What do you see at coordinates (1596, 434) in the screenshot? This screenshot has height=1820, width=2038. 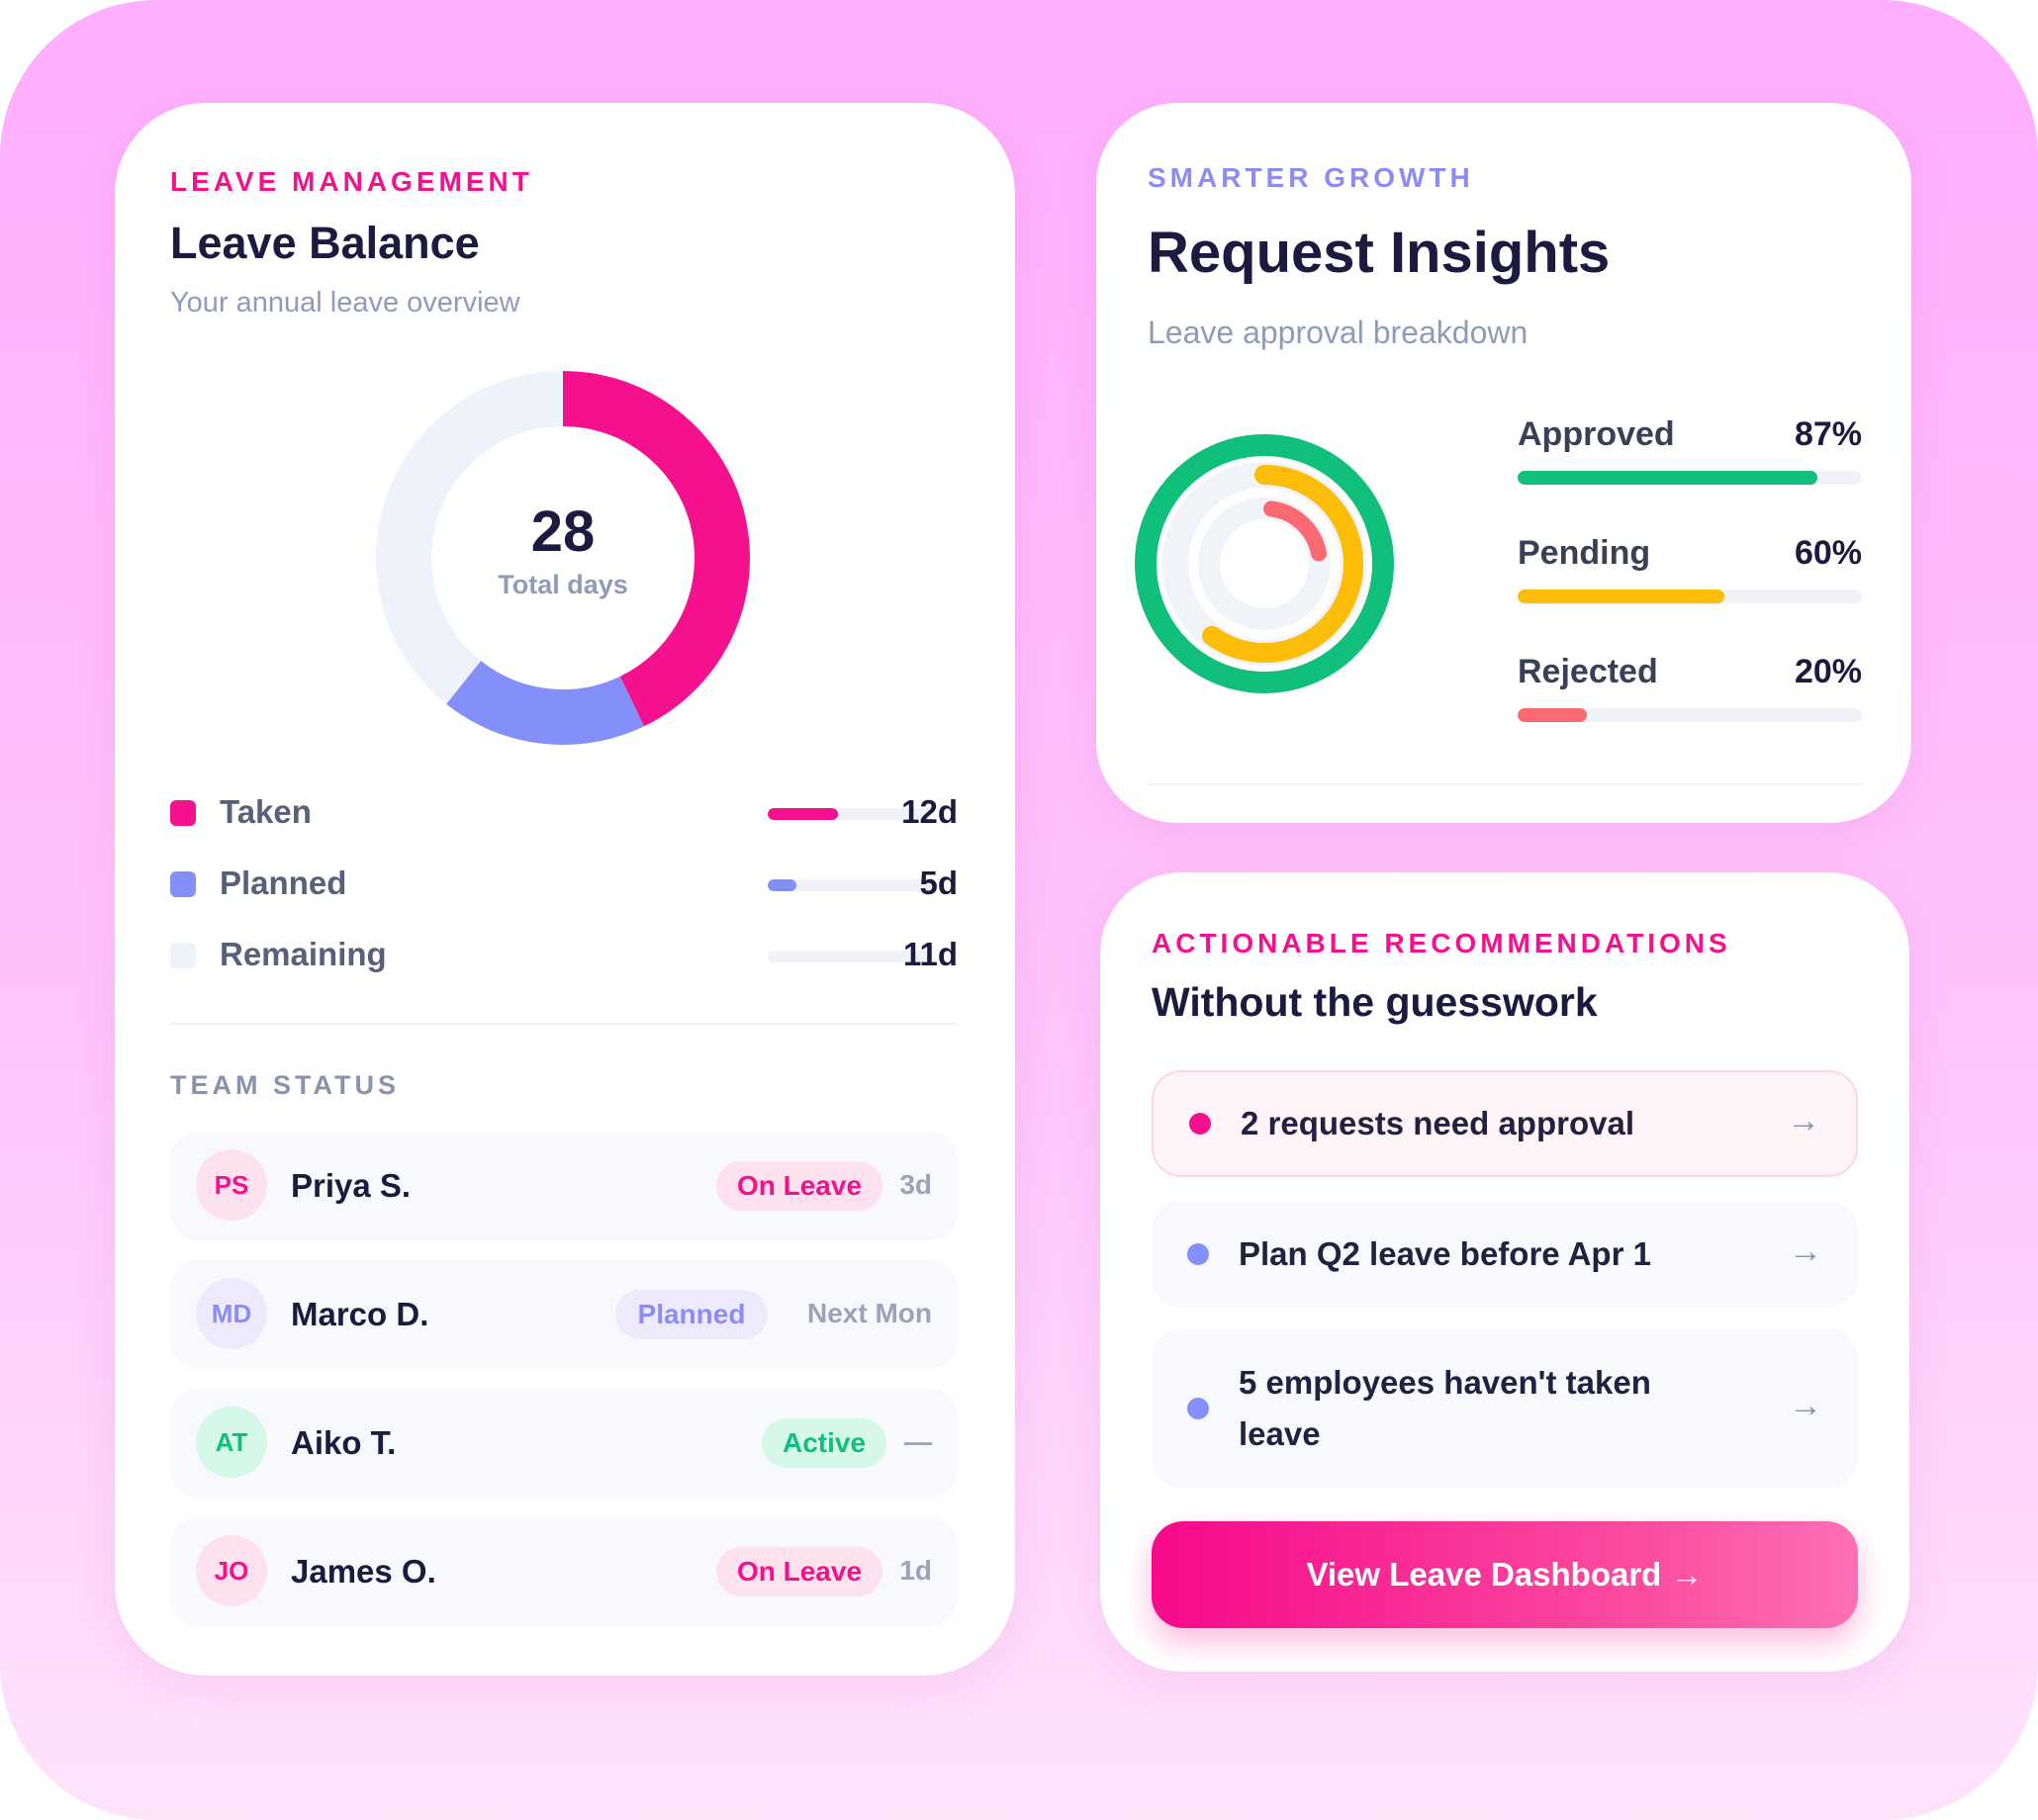 I see `metric-label: Approved` at bounding box center [1596, 434].